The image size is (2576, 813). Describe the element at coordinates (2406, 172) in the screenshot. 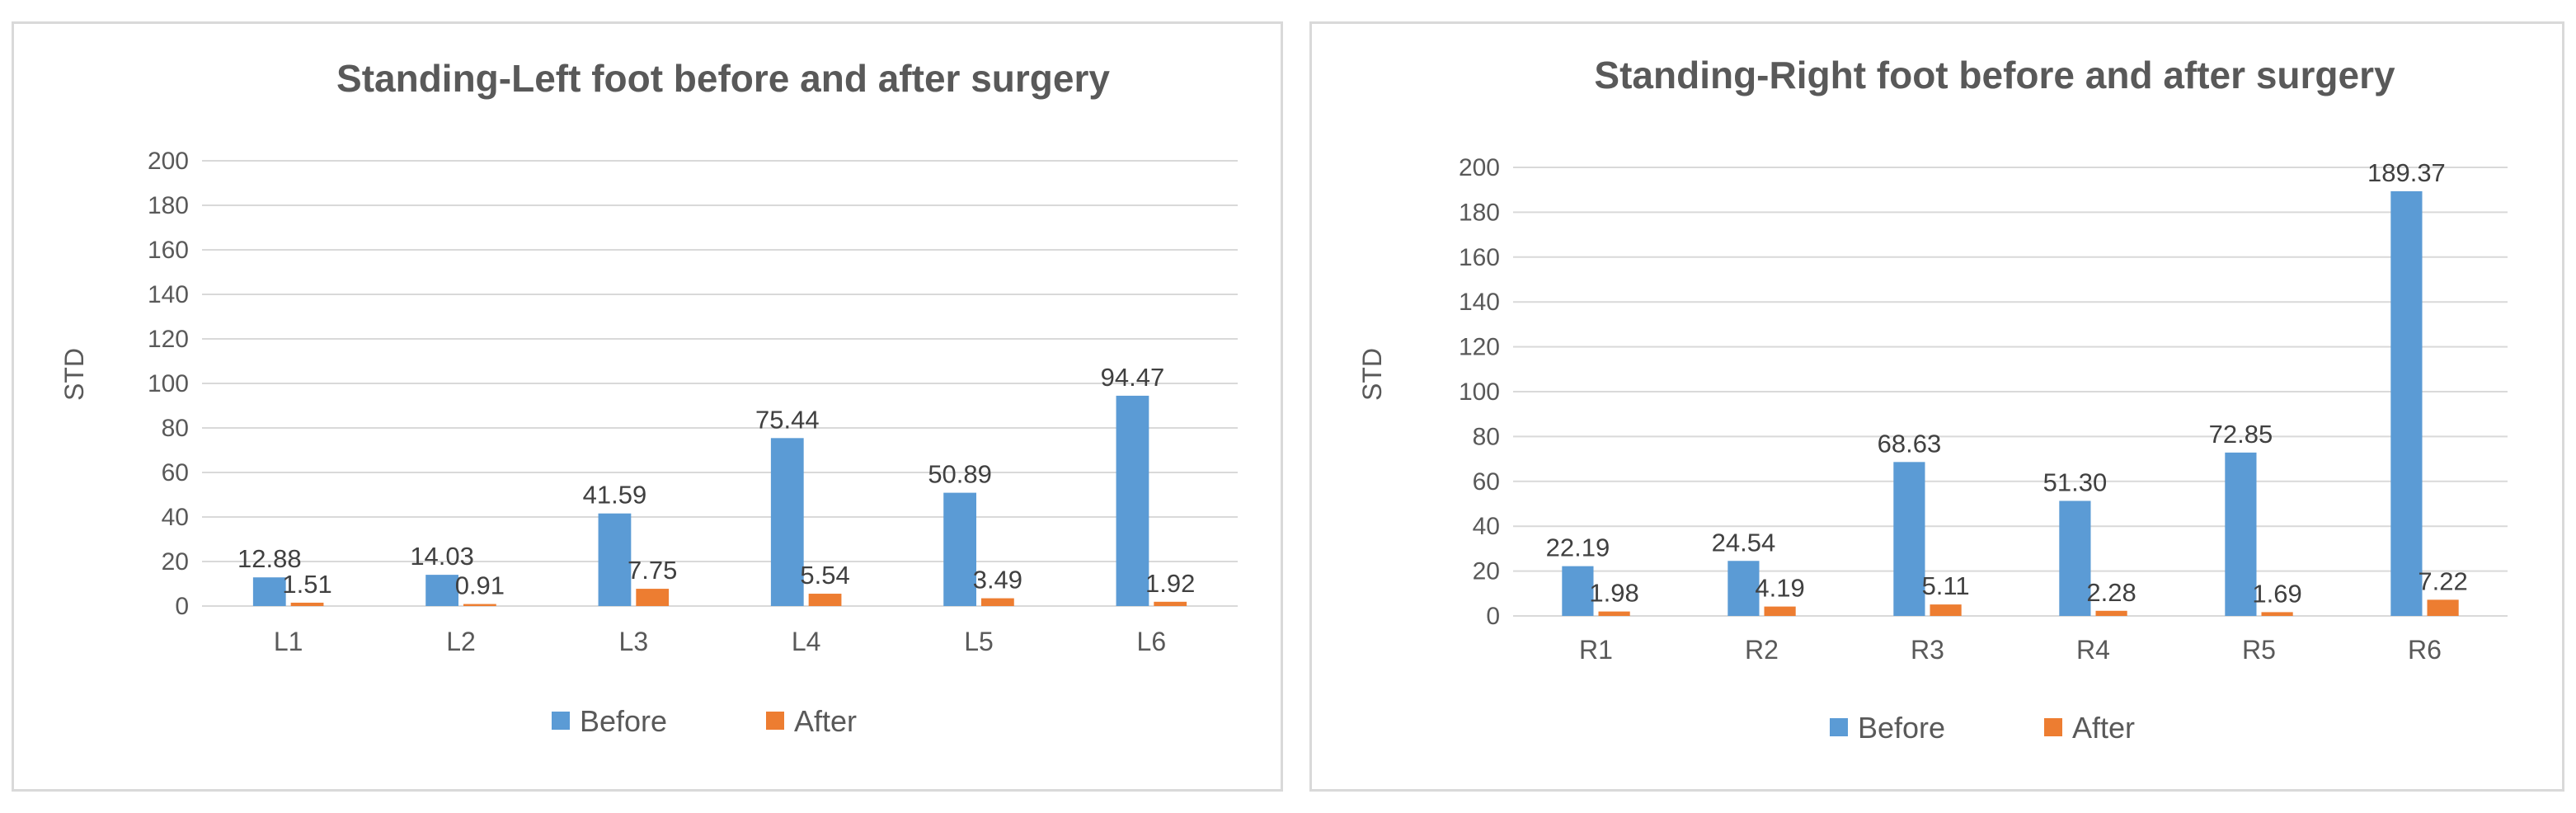

I see `data-label: 189.37` at that location.